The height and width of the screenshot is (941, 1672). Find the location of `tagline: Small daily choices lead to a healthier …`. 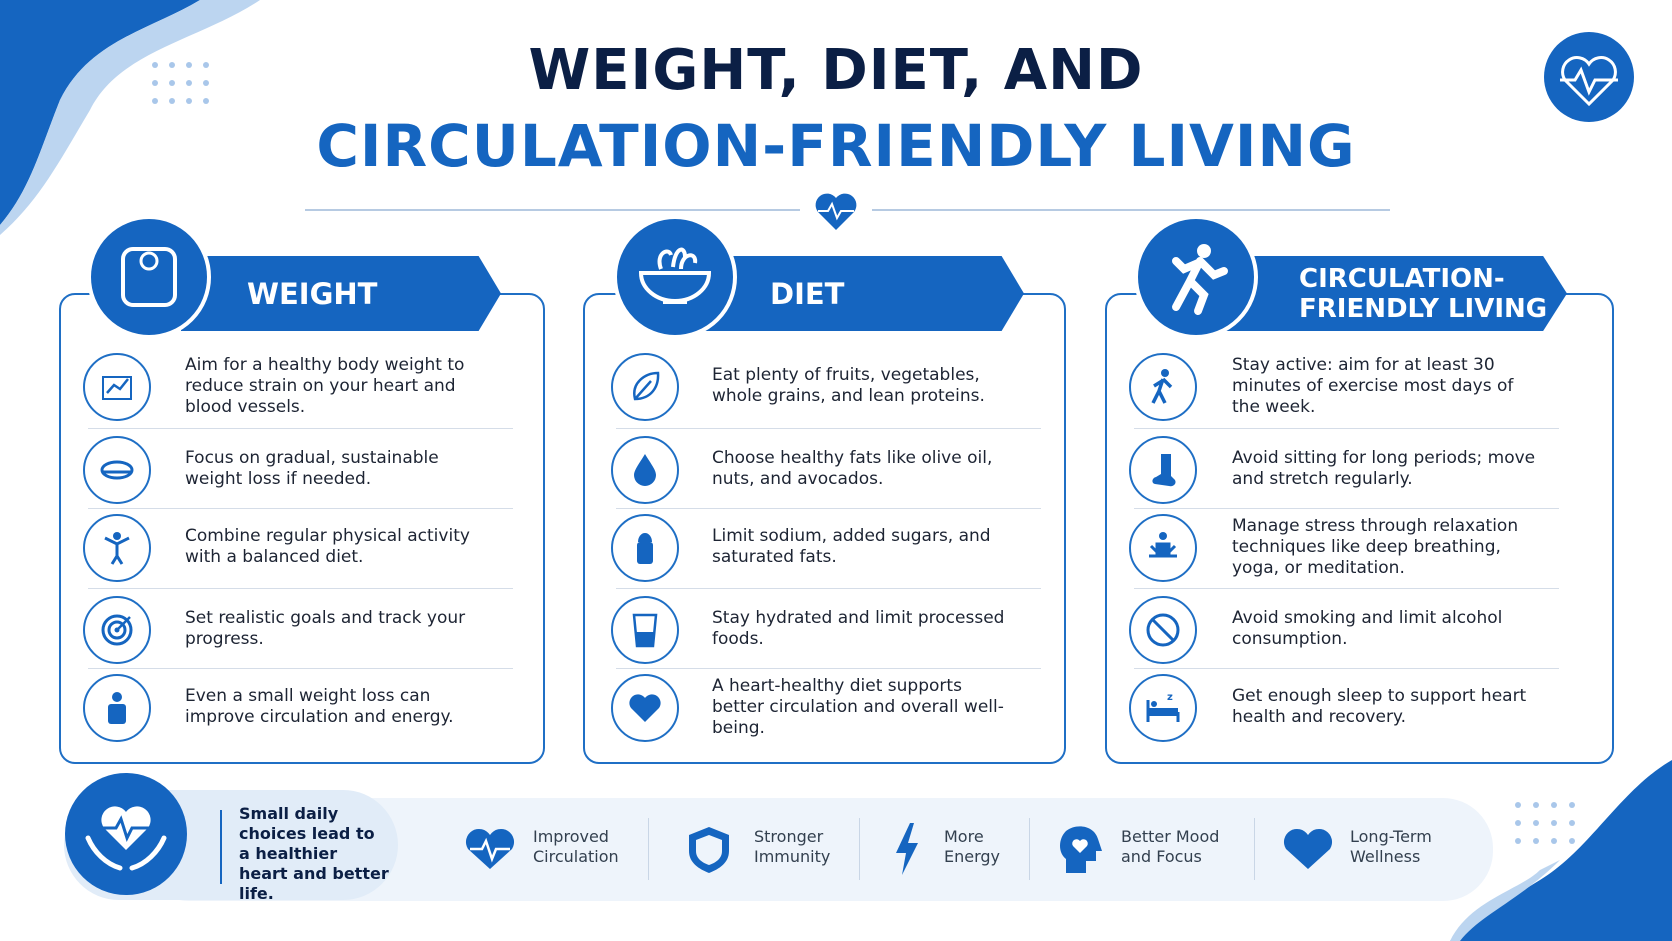

tagline: Small daily choices lead to a healthier … is located at coordinates (314, 853).